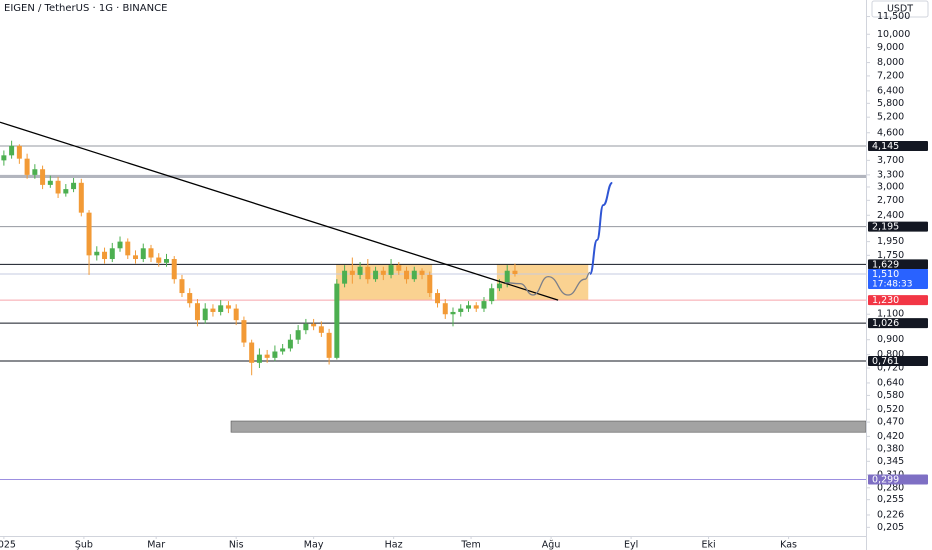 The width and height of the screenshot is (932, 550). I want to click on x-tick-label: Mar, so click(156, 545).